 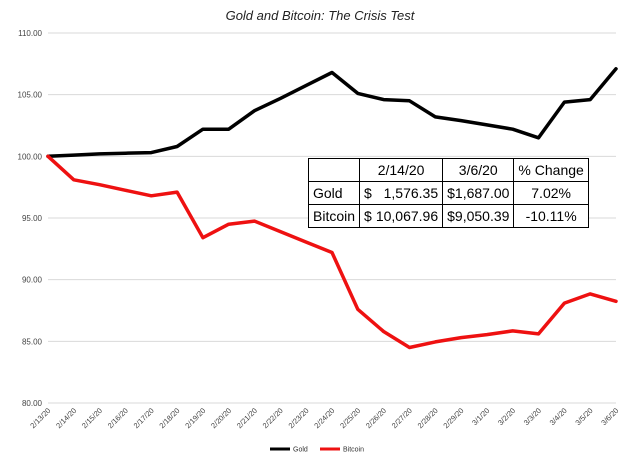 I want to click on table-row: Bitcoin $10,067.96 $9,050.39 -10.11%, so click(x=448, y=216).